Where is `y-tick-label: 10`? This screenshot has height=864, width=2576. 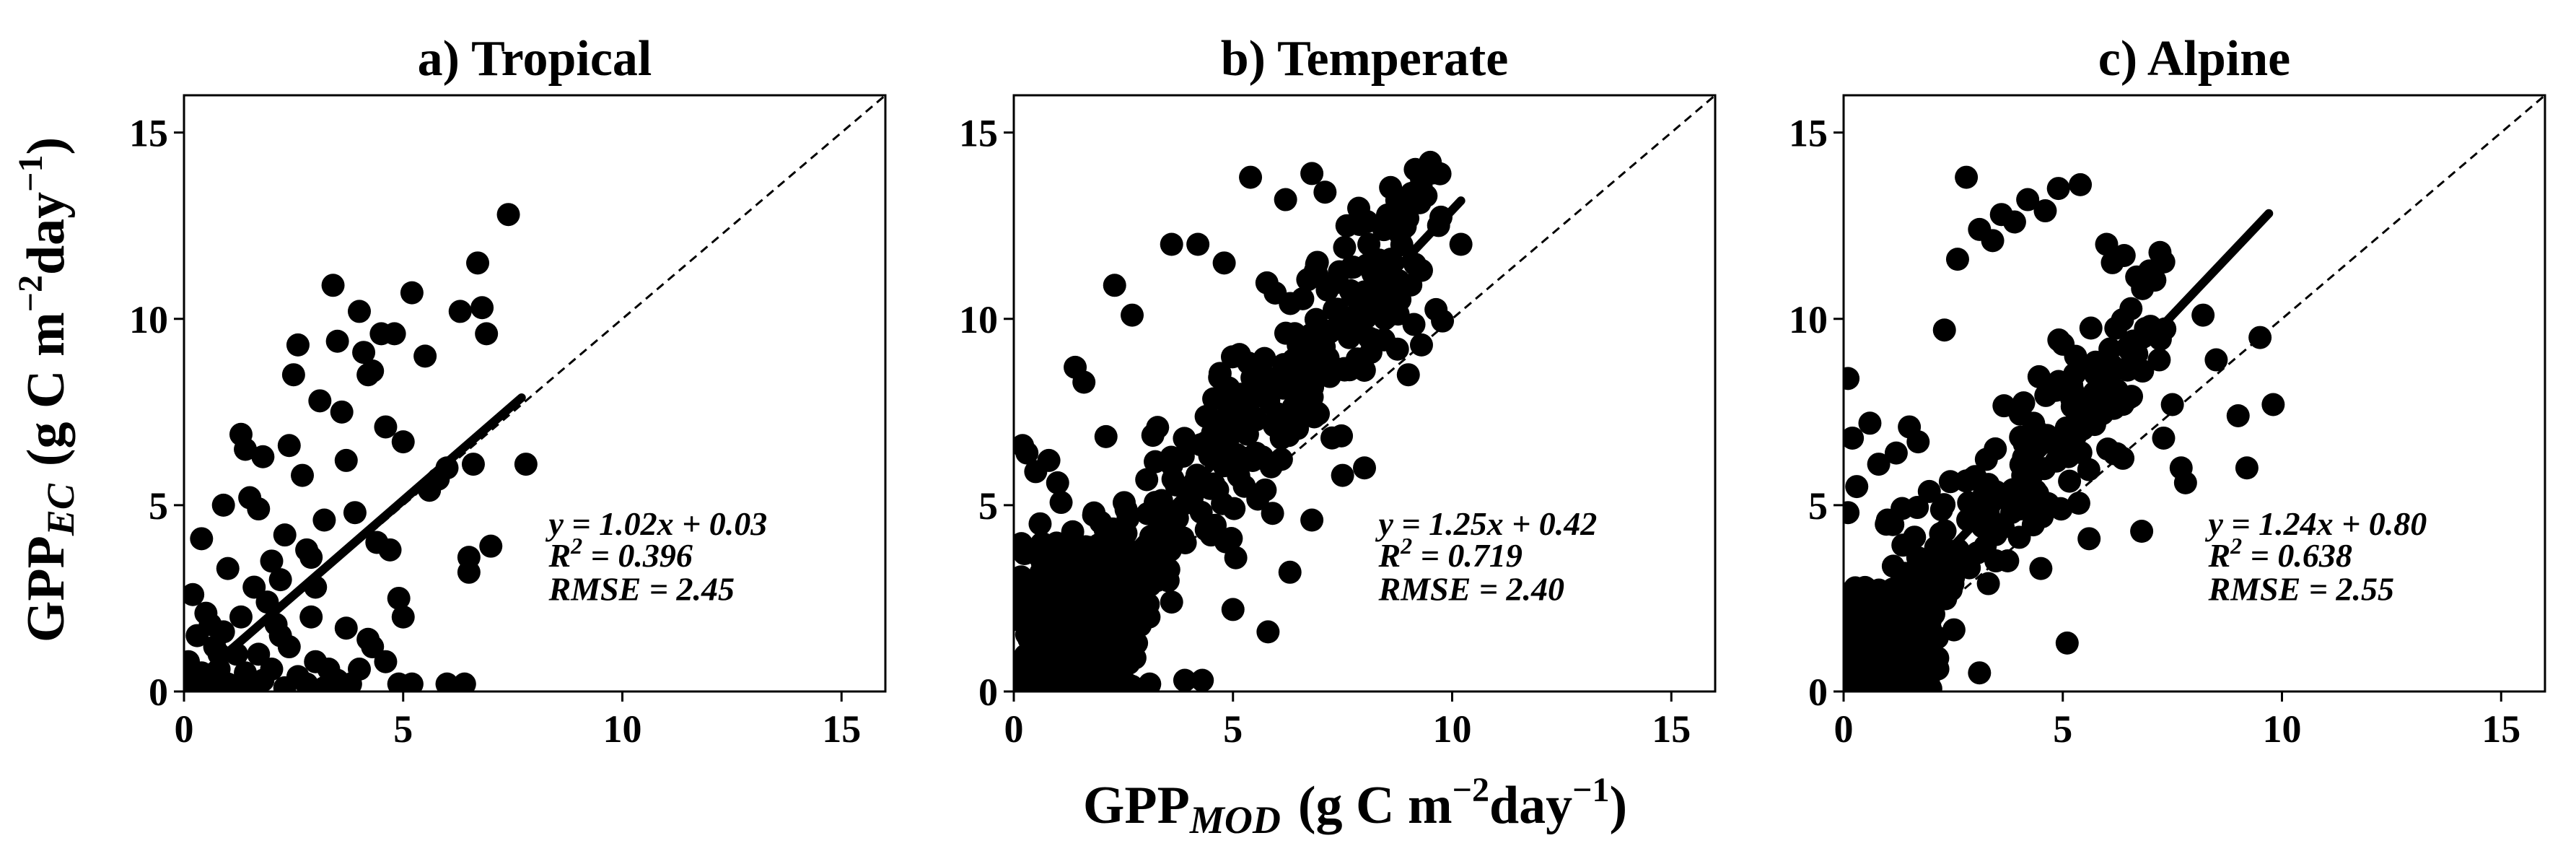
y-tick-label: 10 is located at coordinates (148, 319).